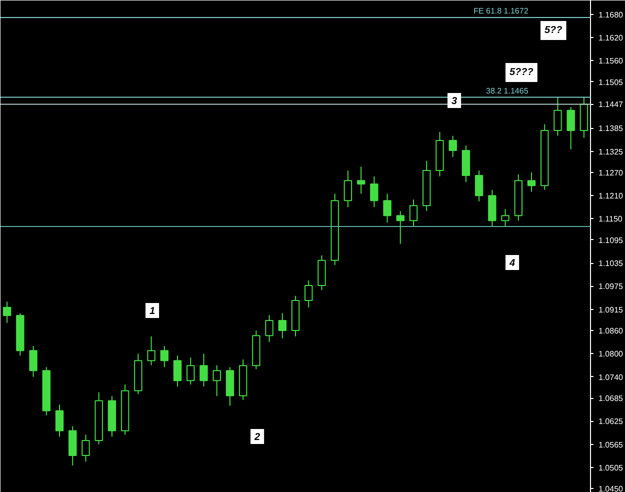  What do you see at coordinates (455, 101) in the screenshot?
I see `annotation: 3` at bounding box center [455, 101].